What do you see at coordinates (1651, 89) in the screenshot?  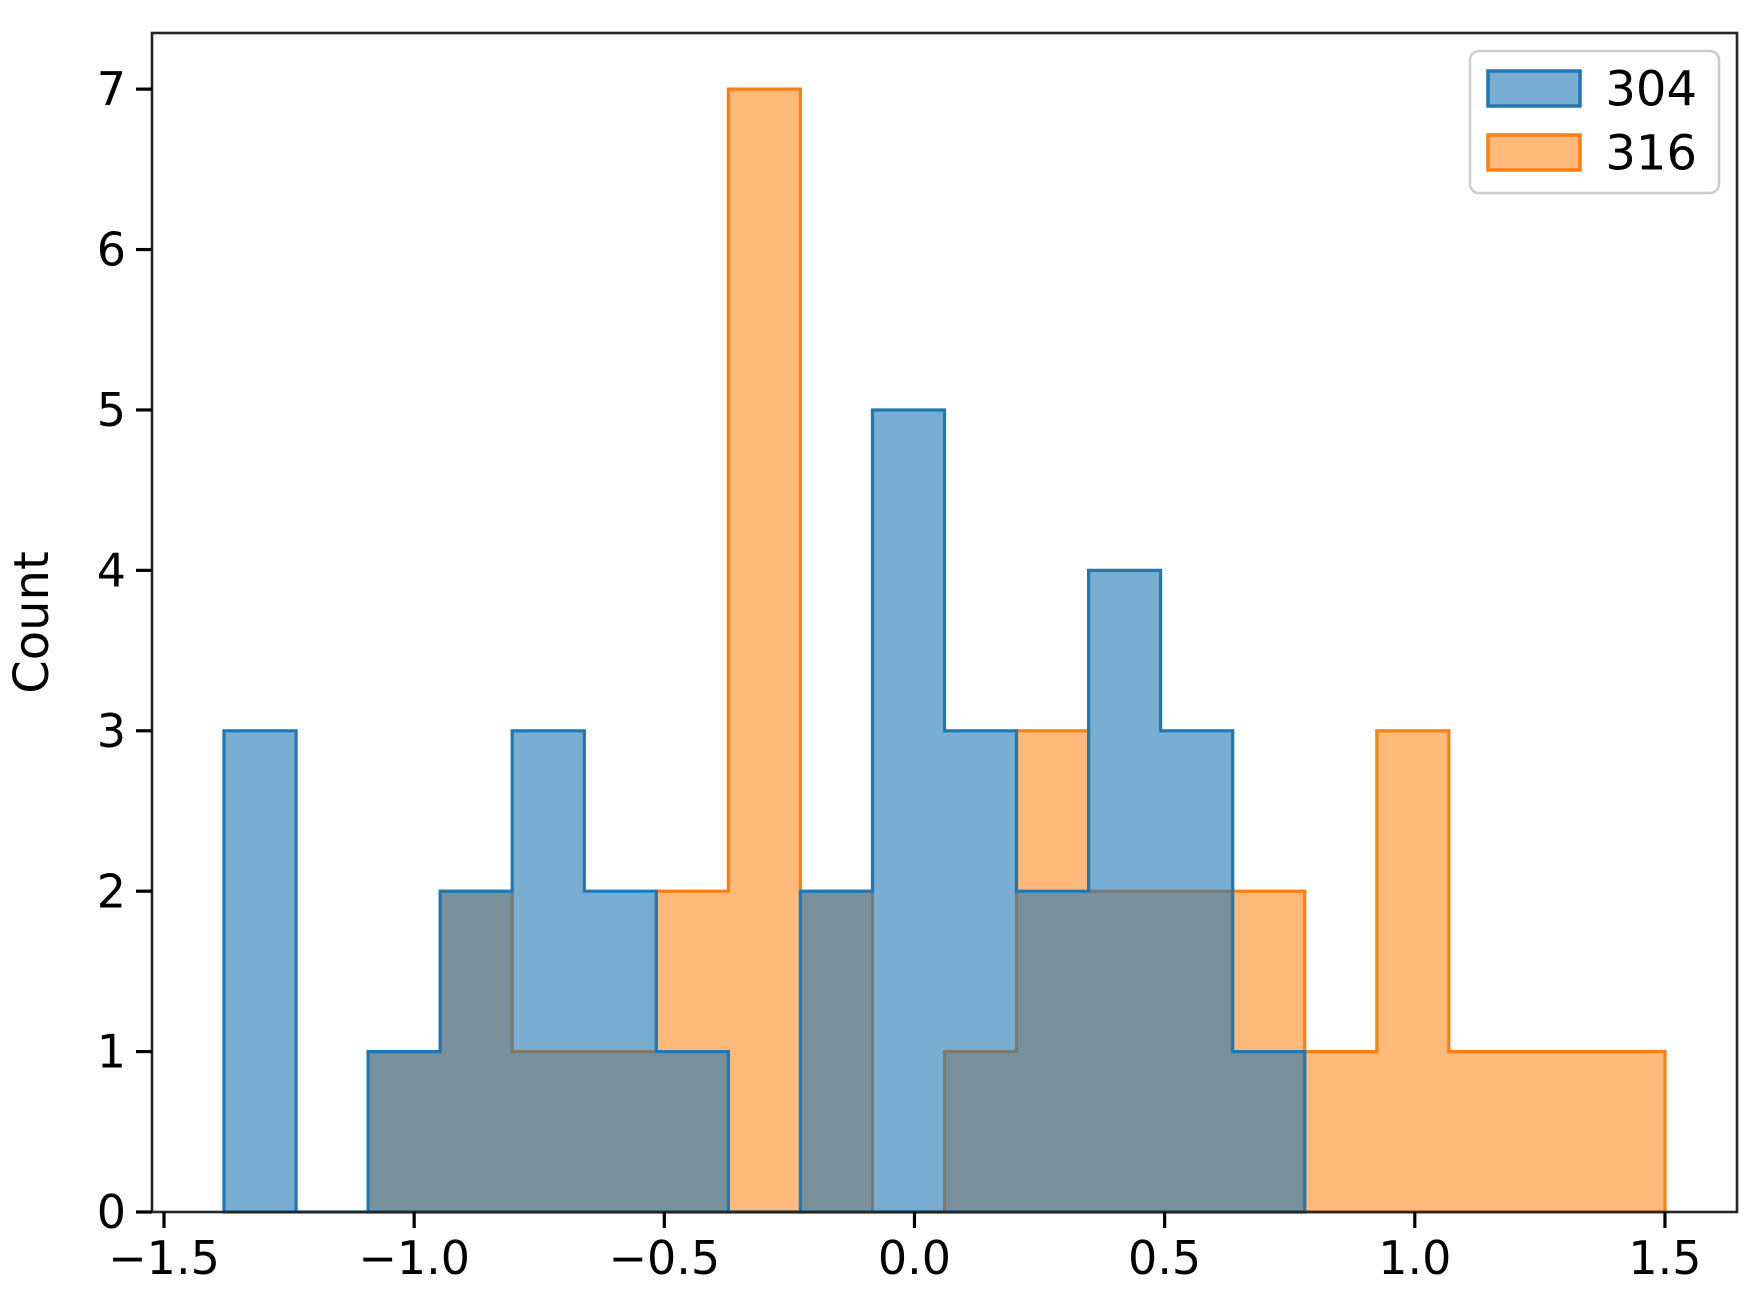 I see `legend-label-304: 304` at bounding box center [1651, 89].